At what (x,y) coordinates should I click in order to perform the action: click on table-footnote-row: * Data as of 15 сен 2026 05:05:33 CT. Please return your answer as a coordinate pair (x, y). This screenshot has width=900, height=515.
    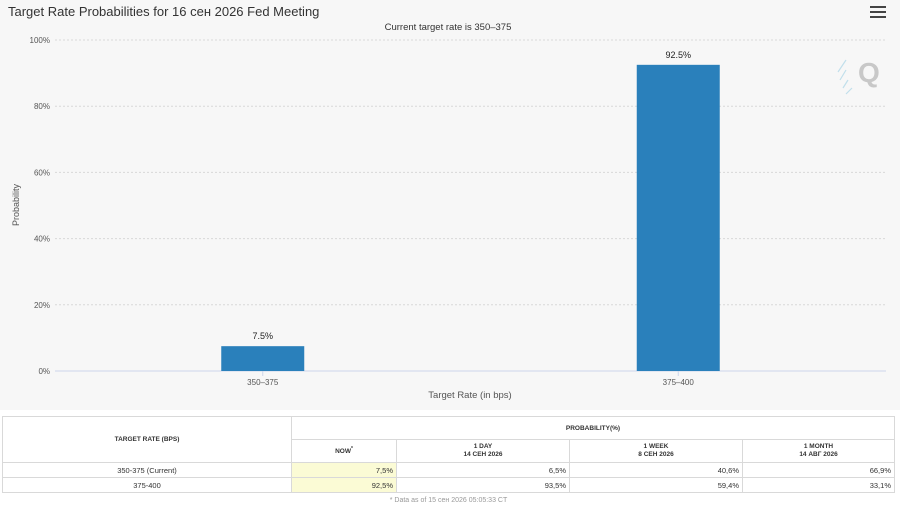
    Looking at the image, I should click on (449, 500).